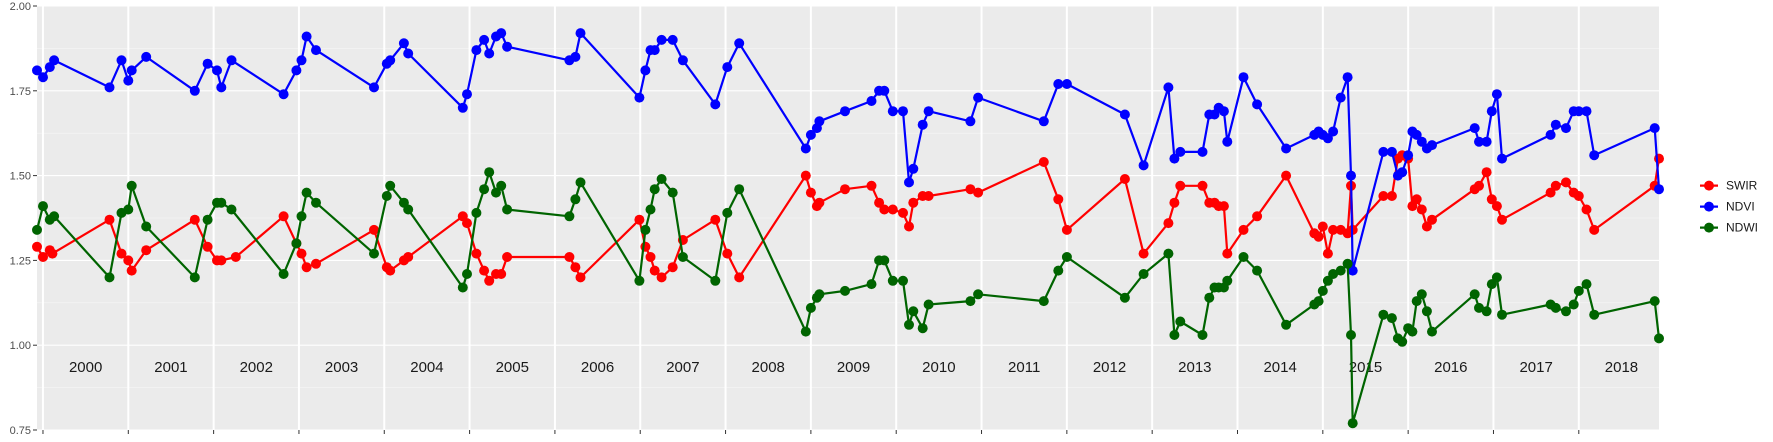 This screenshot has height=442, width=1773. Describe the element at coordinates (20, 92) in the screenshot. I see `y-tick-label: 1.75` at that location.